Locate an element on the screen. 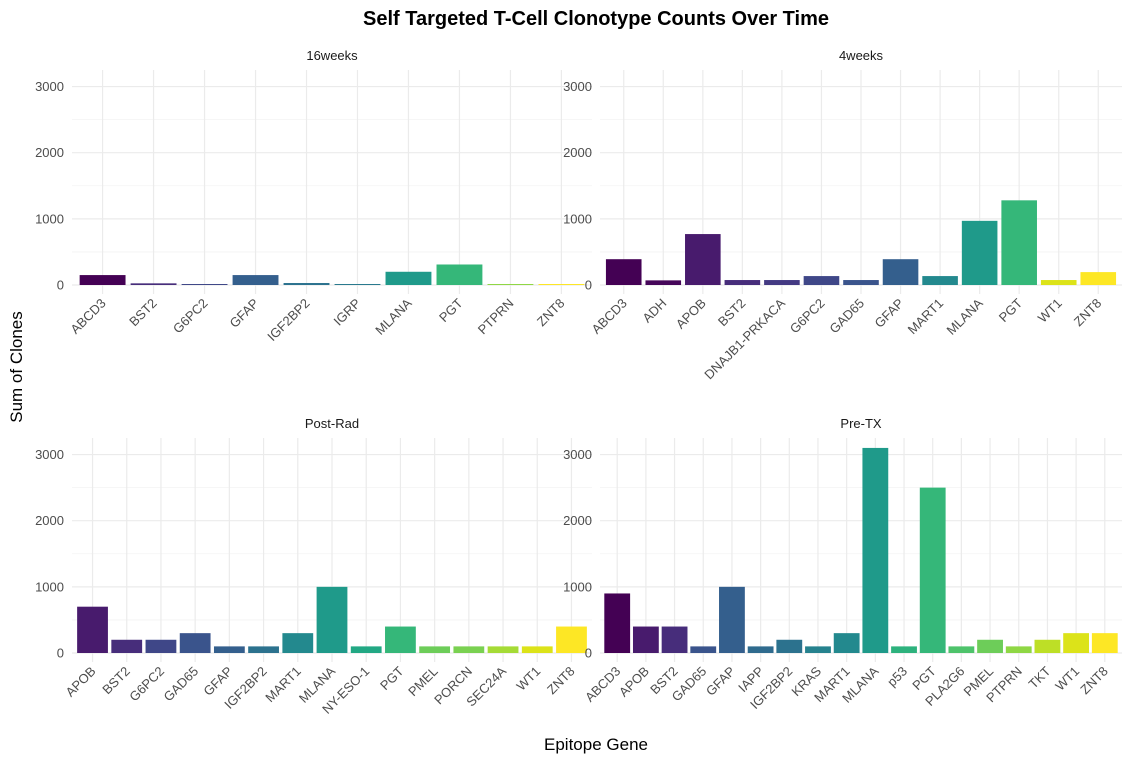 The image size is (1132, 767). x-tick-label: ADH is located at coordinates (654, 311).